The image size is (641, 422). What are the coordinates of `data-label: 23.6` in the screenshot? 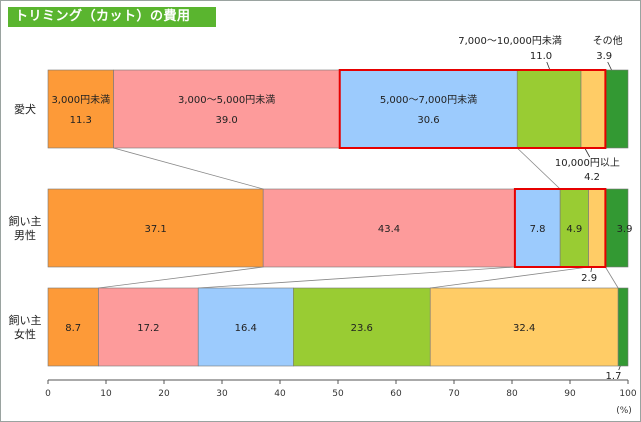 It's located at (362, 328).